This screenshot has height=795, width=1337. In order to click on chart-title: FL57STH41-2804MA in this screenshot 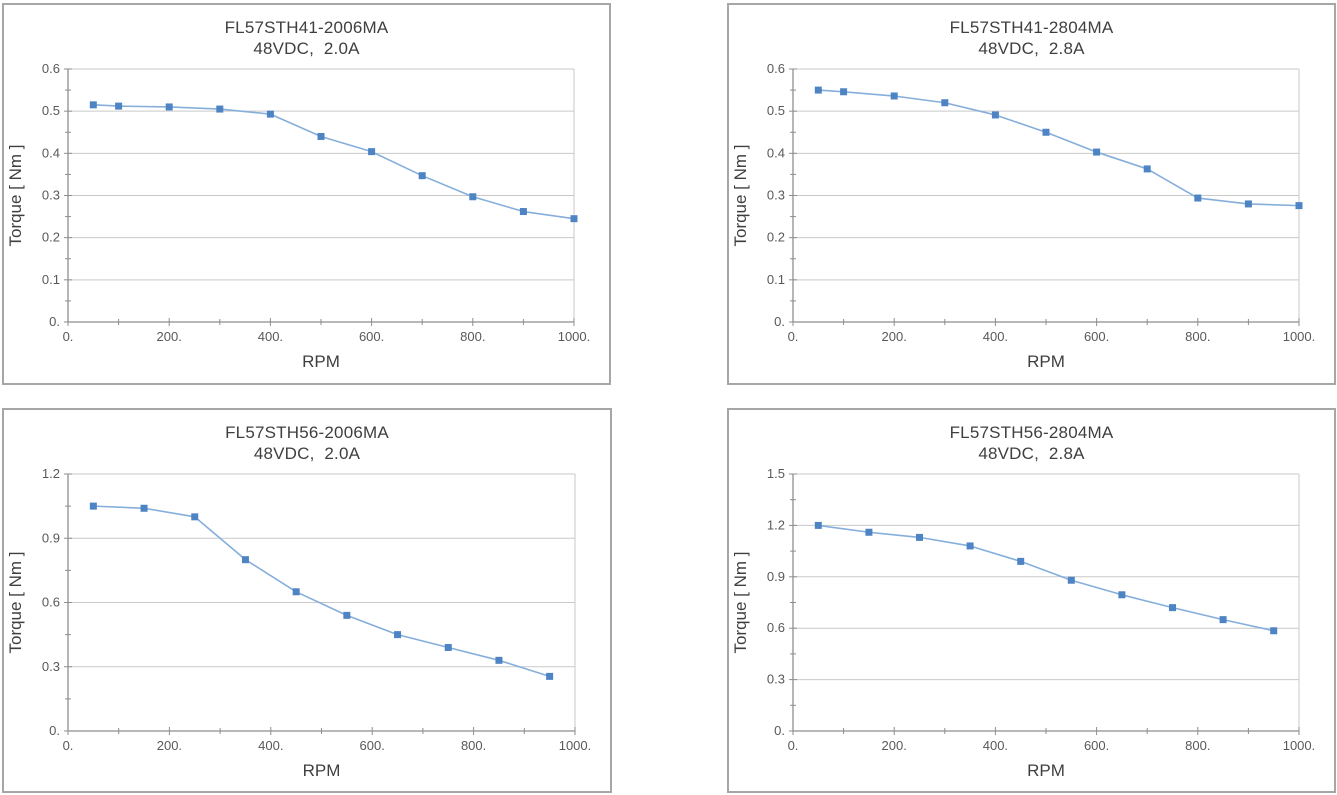, I will do `click(1031, 27)`.